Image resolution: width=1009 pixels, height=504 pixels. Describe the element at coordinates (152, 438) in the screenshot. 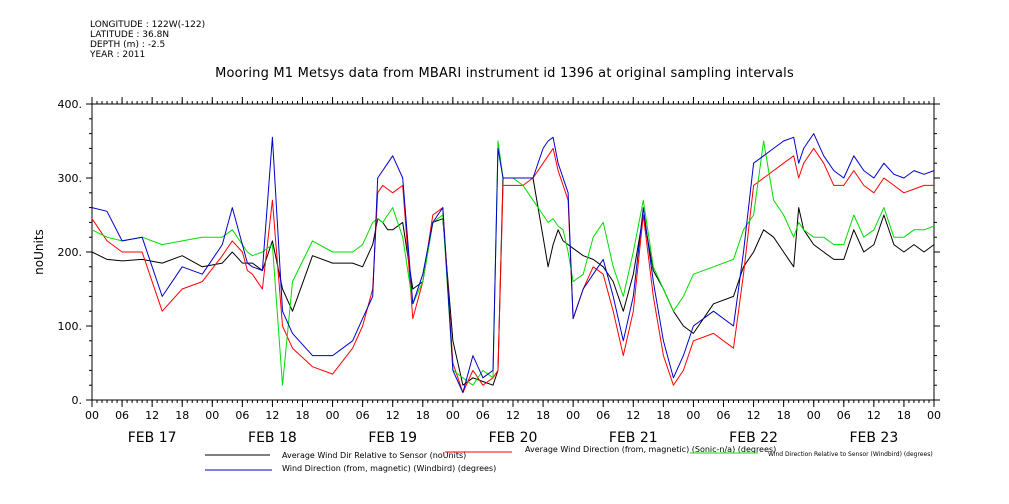

I see `x-day-label: FEB 17` at that location.